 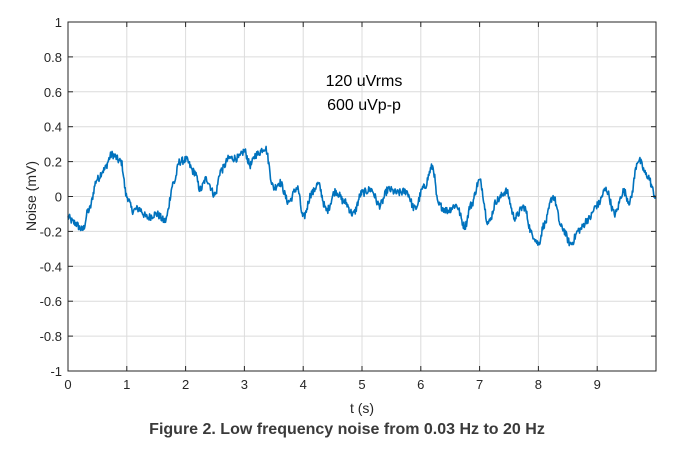 What do you see at coordinates (538, 384) in the screenshot?
I see `x-tick-label: 8` at bounding box center [538, 384].